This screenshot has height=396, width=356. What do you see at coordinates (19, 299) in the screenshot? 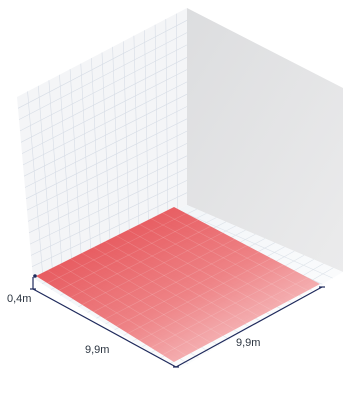
I see `height-label: 0,4m` at bounding box center [19, 299].